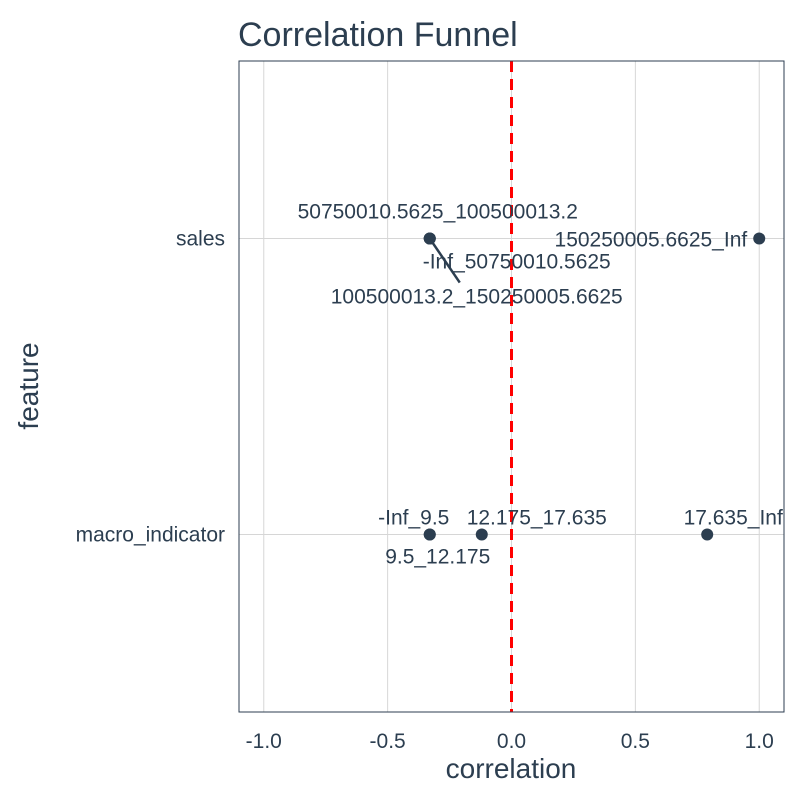 This screenshot has height=805, width=800. Describe the element at coordinates (378, 35) in the screenshot. I see `chart-title: Correlation Funnel` at that location.